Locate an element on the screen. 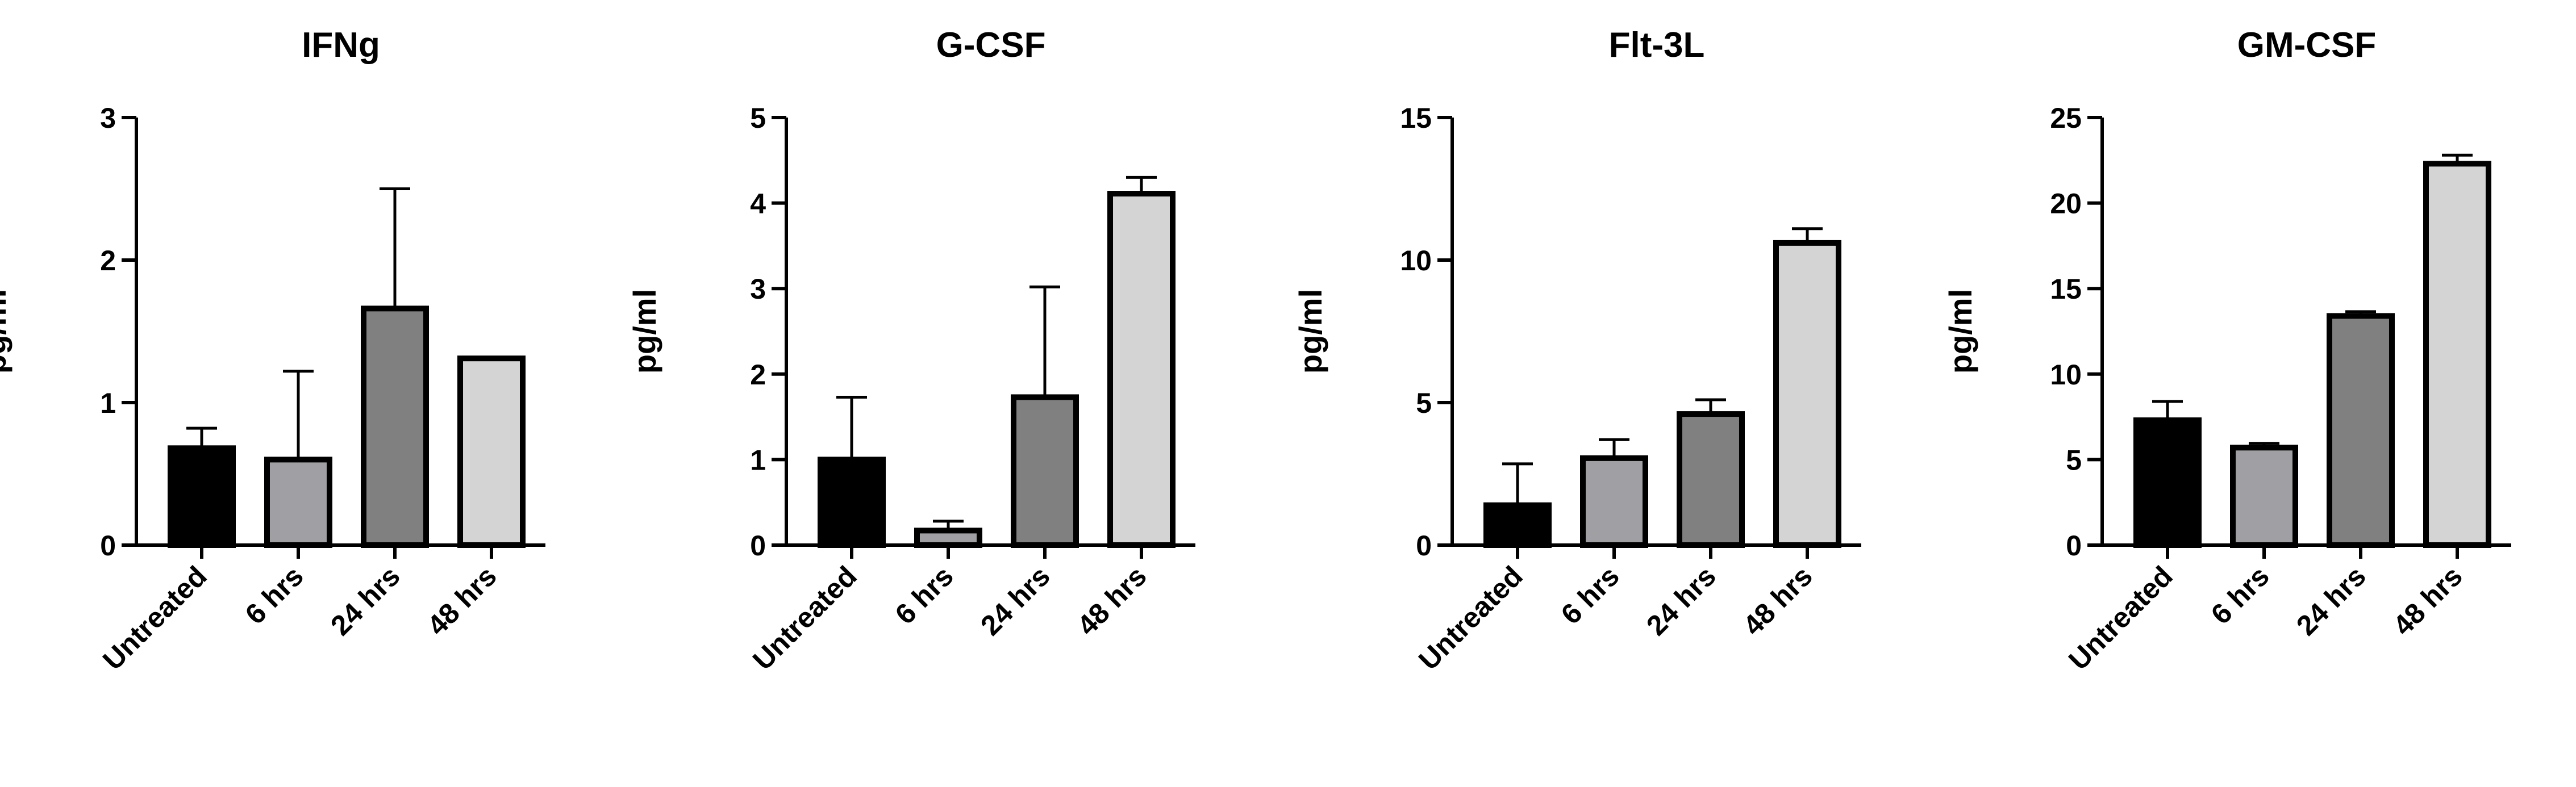  chart-title: IFNg is located at coordinates (341, 45).